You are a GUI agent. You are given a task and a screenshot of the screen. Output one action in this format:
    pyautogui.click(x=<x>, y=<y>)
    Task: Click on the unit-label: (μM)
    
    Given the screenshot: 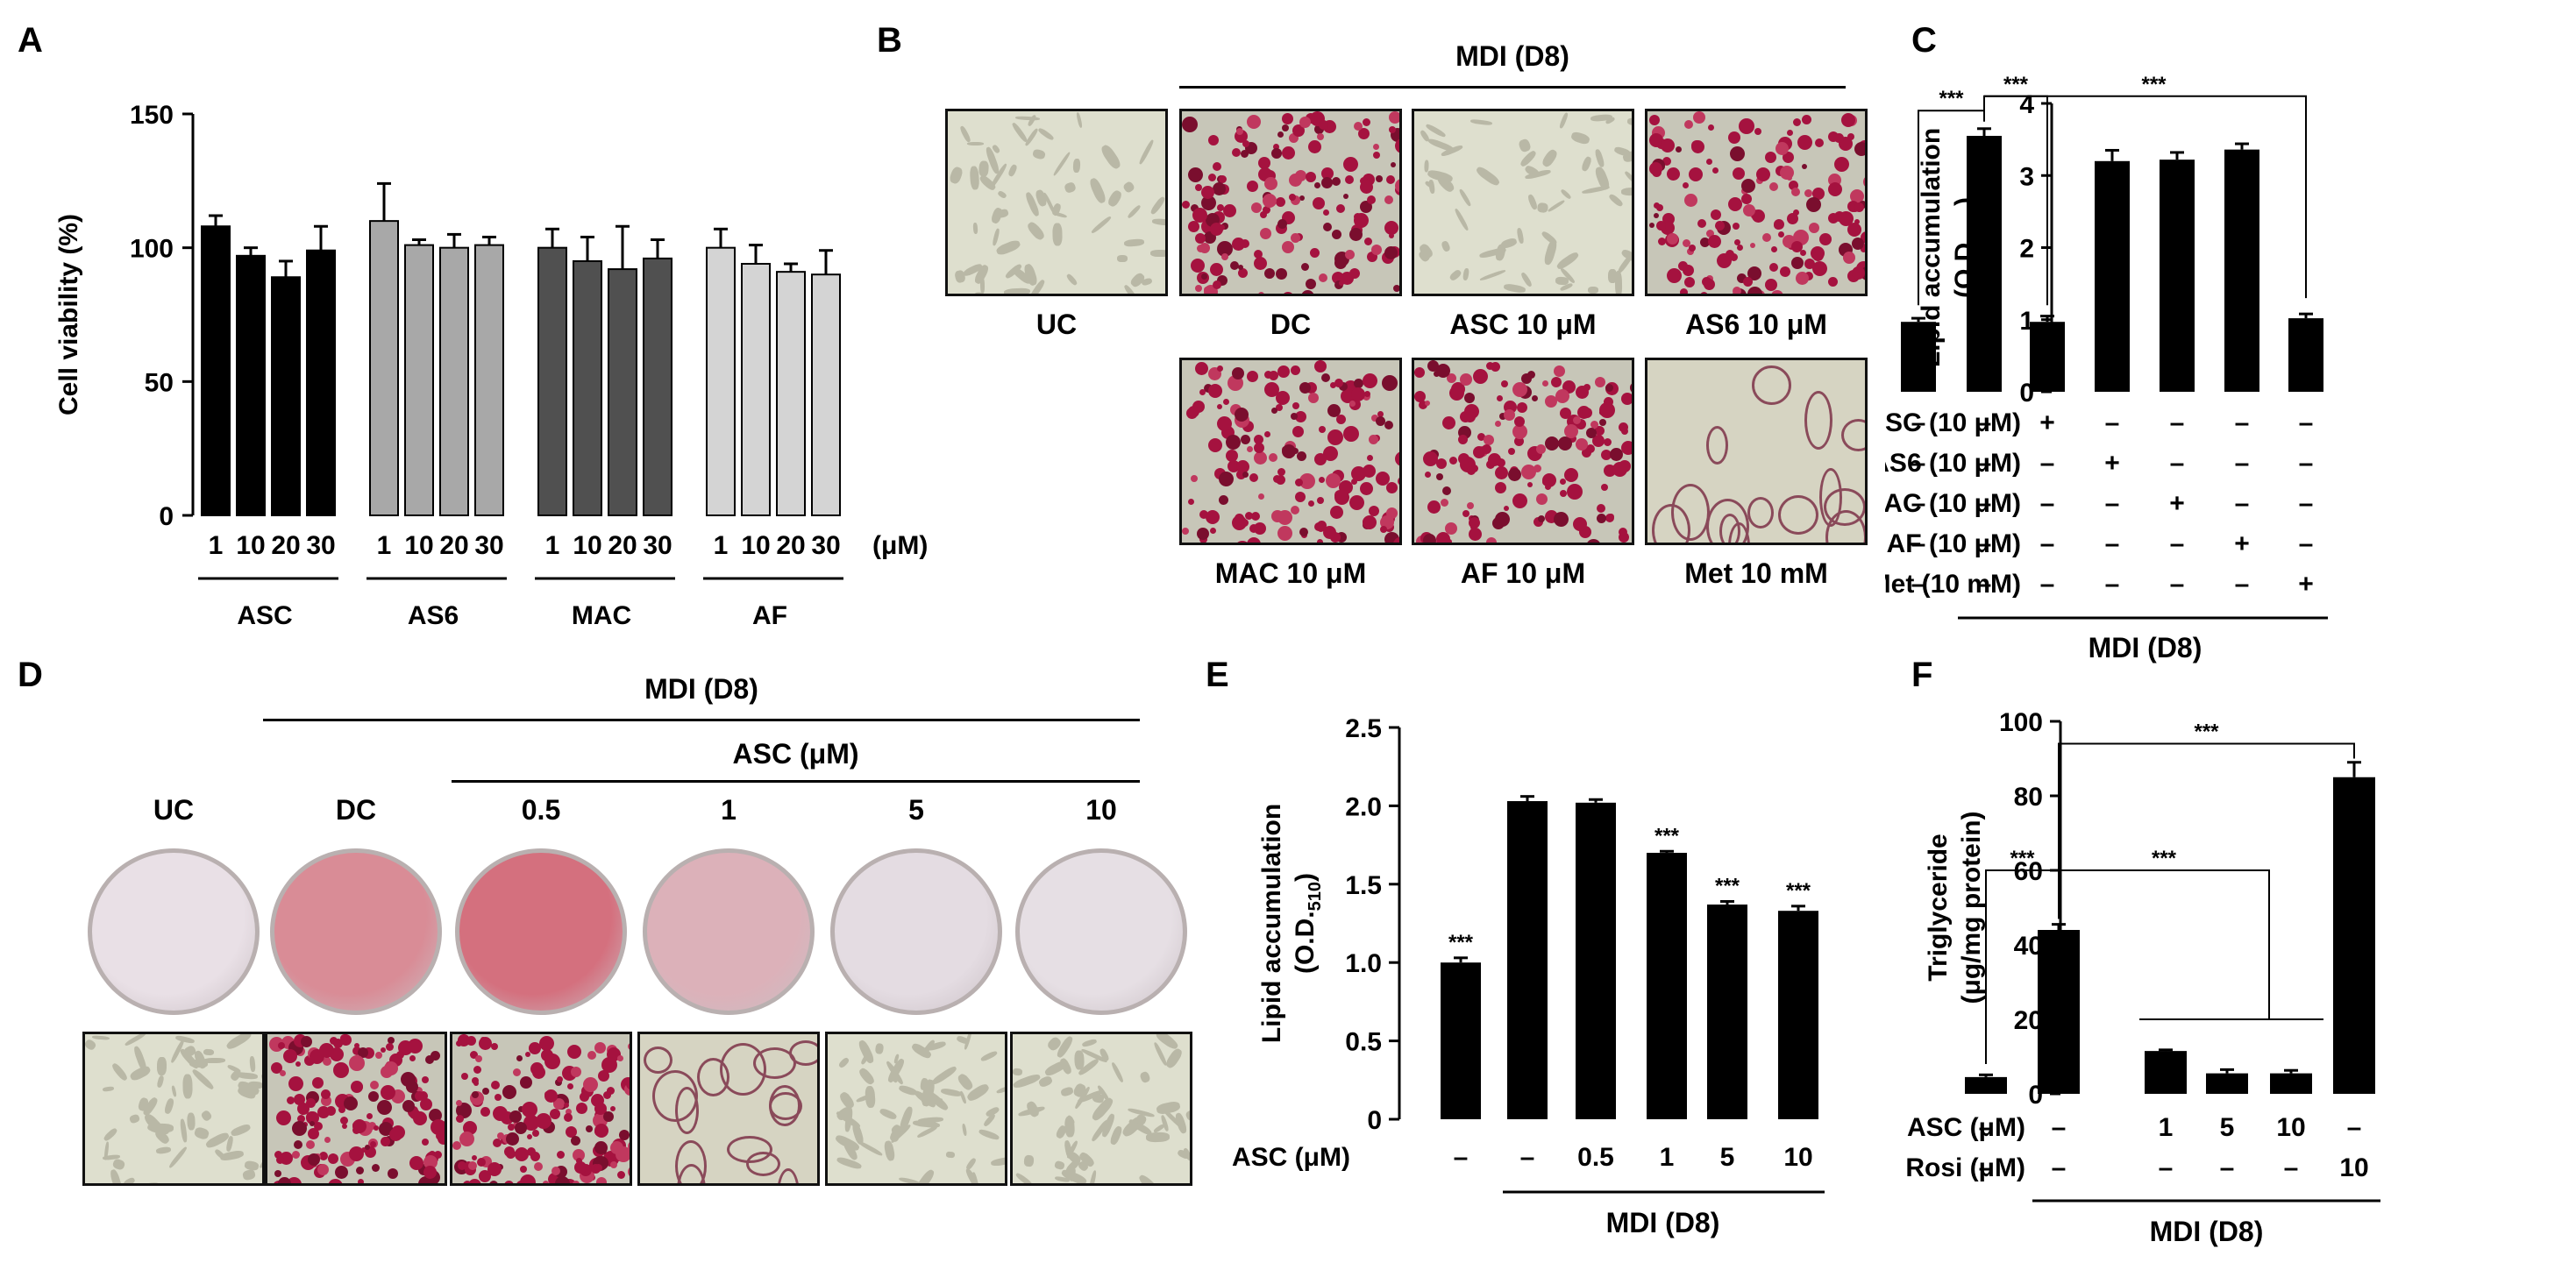 What is the action you would take?
    pyautogui.click(x=900, y=545)
    